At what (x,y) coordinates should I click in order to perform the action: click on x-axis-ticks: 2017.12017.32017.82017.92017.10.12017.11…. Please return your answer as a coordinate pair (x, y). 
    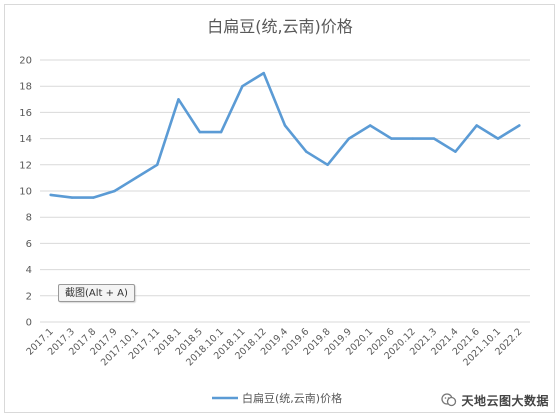
    Looking at the image, I should click on (274, 347).